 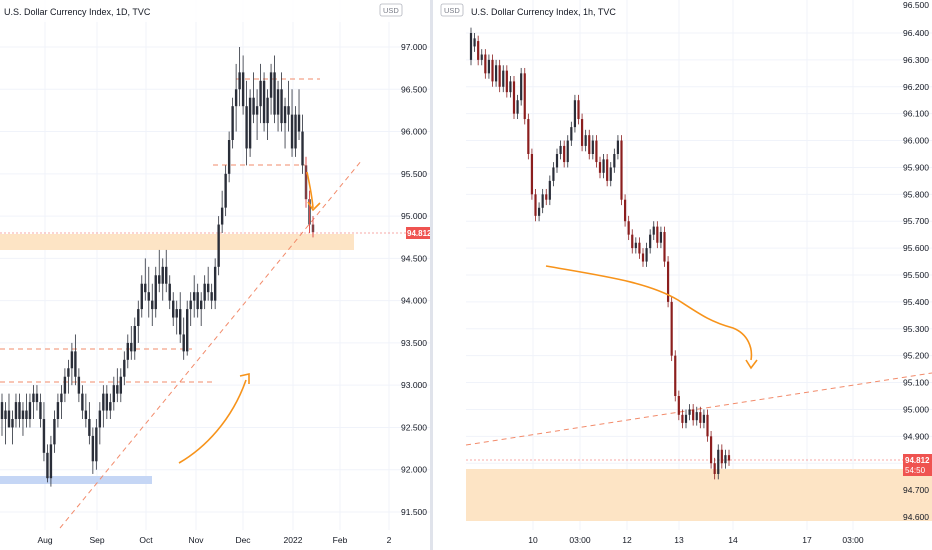 I want to click on svg-text: USD, so click(x=391, y=10).